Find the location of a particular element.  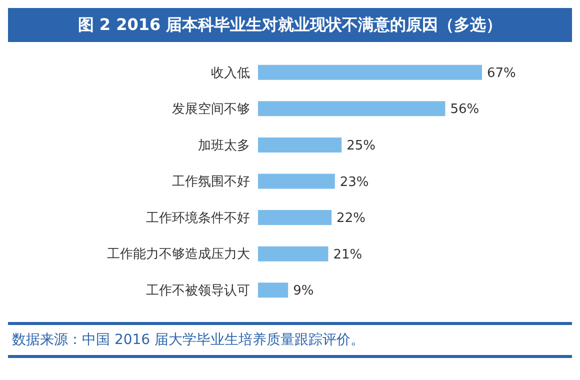

data-label: 9% is located at coordinates (303, 291).